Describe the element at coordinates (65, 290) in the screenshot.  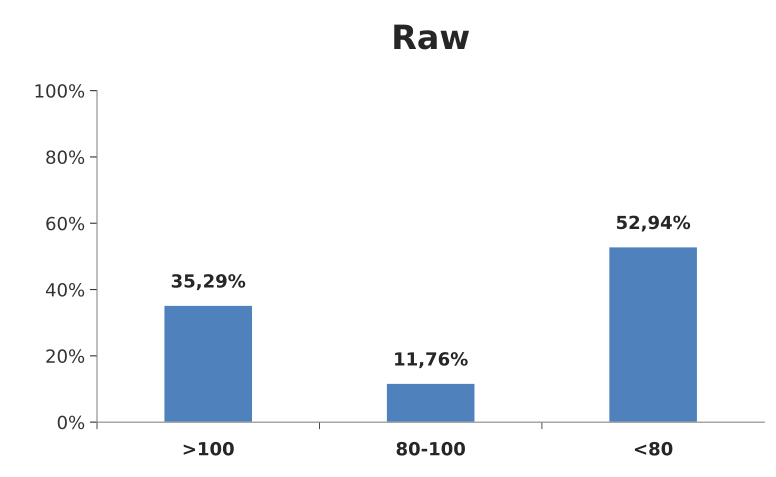
I see `y-tick-label: 40%` at that location.